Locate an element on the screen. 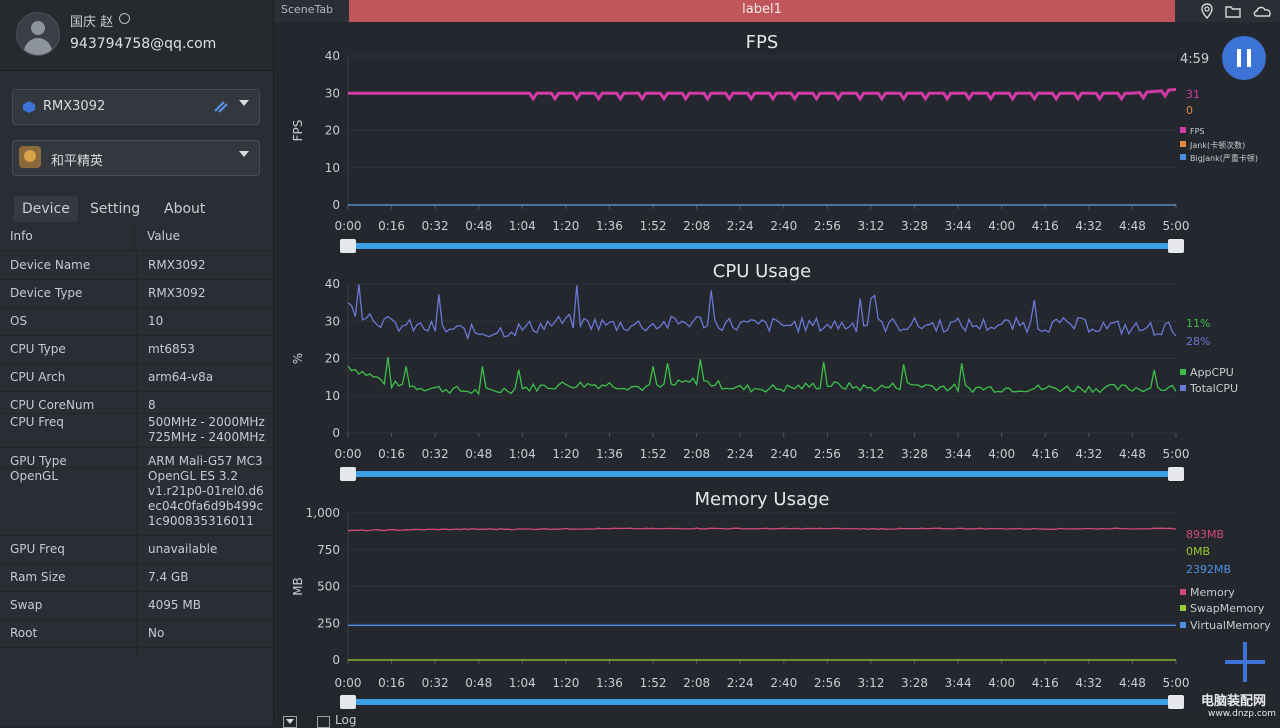  x-tick-label: 3:28 is located at coordinates (914, 683).